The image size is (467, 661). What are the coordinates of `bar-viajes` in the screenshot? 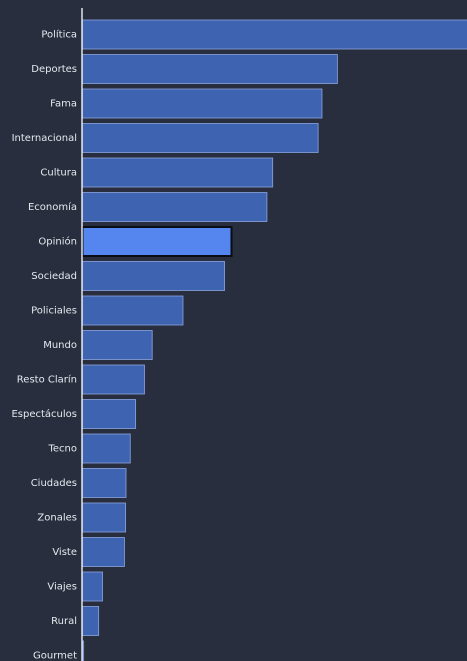 It's located at (92, 586).